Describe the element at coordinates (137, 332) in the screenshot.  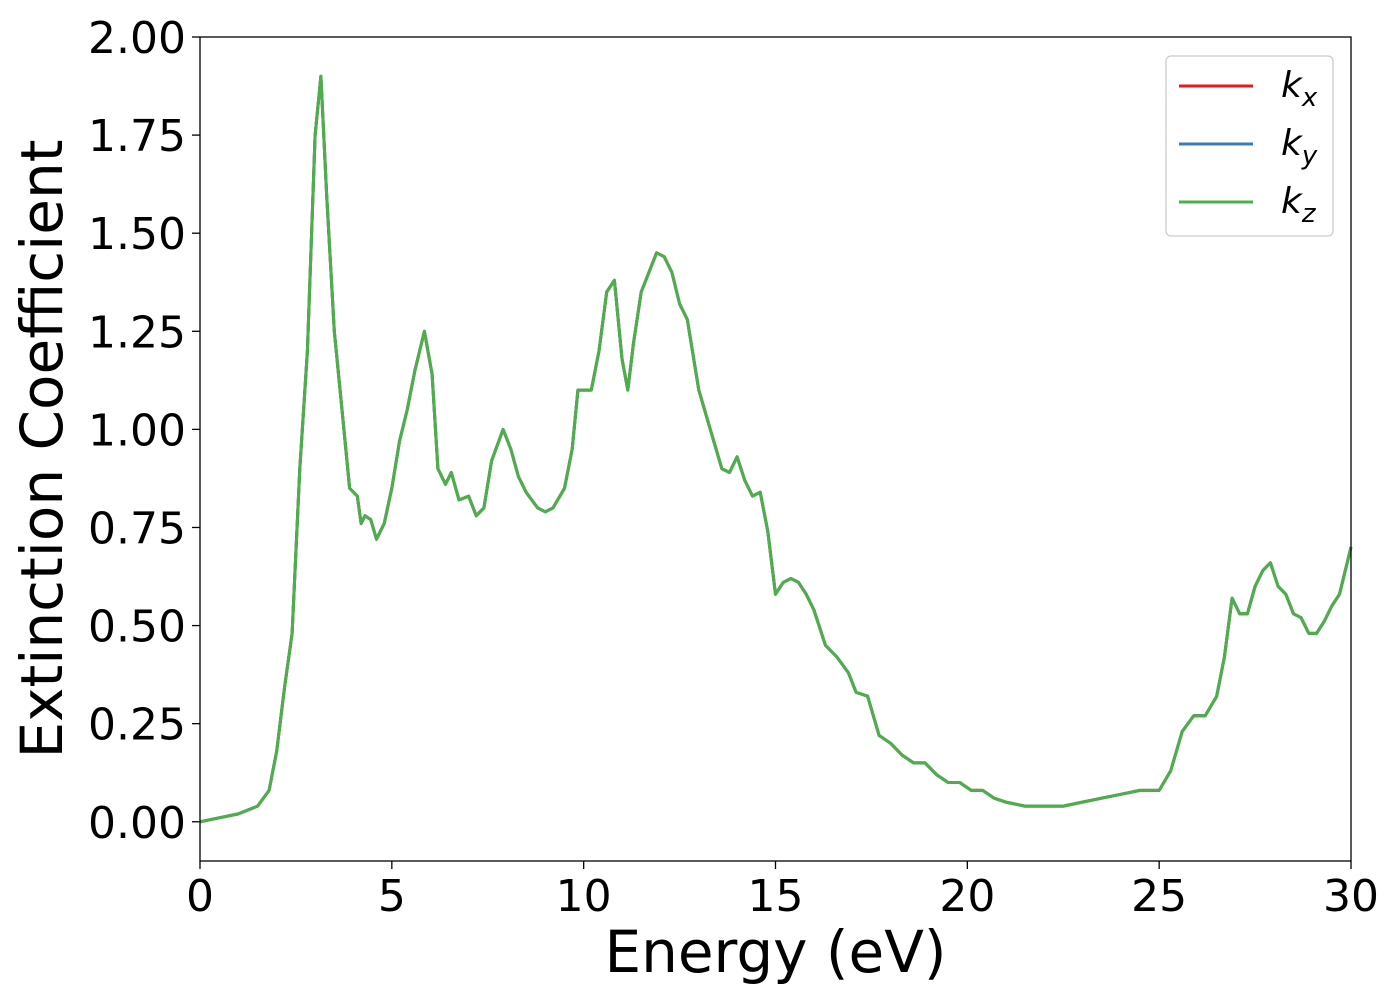
I see `y-tick-label: 1.25` at that location.